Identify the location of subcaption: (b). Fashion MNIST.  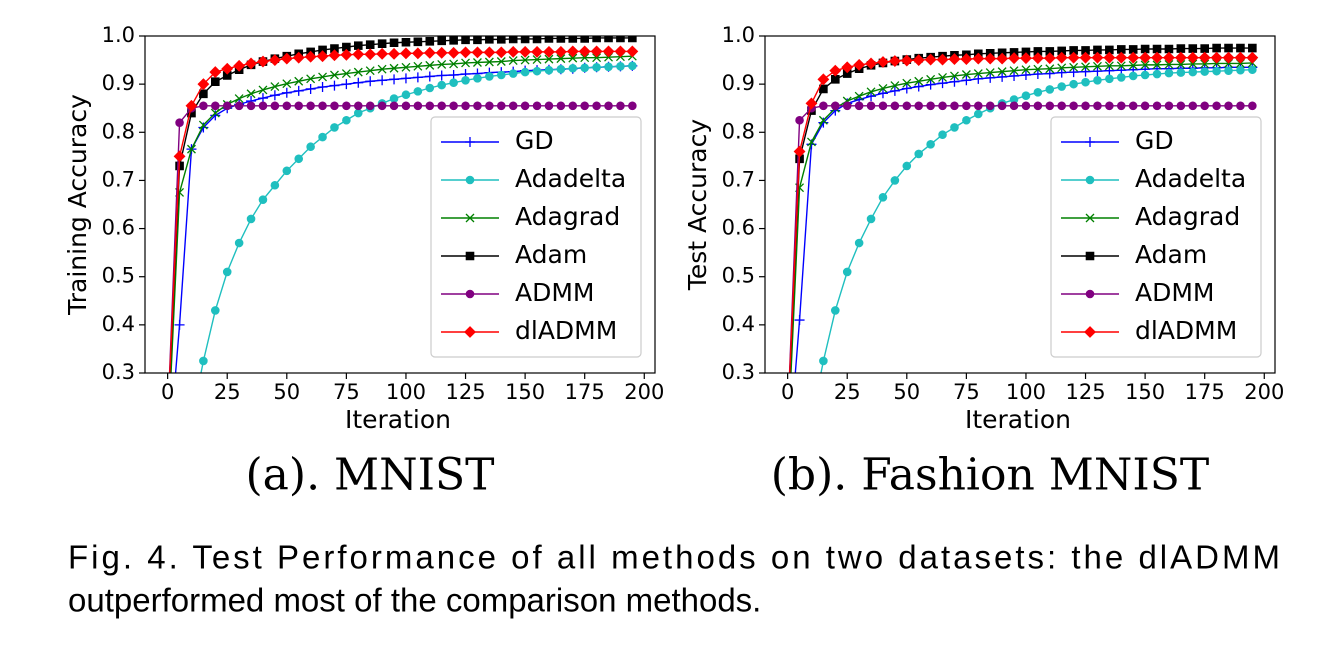
(990, 475).